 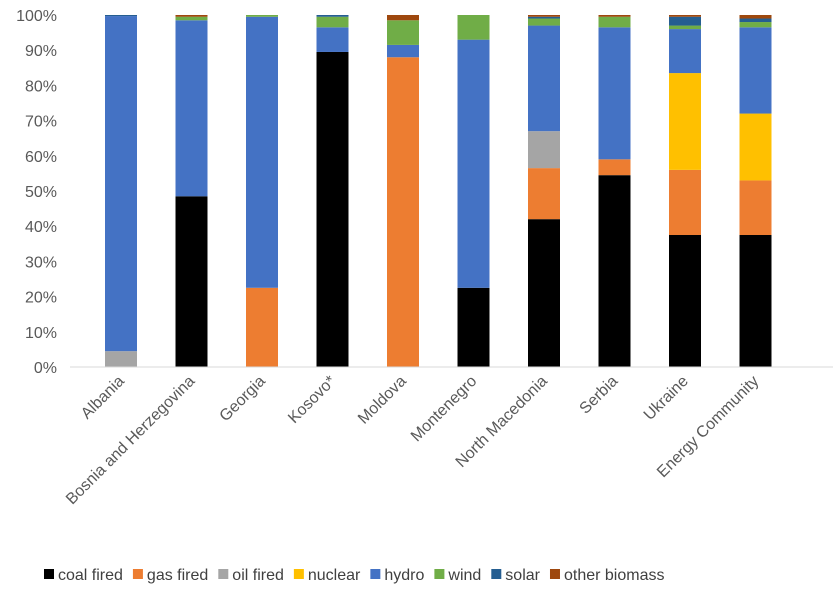 I want to click on y-tick-label: 20%, so click(x=41, y=298).